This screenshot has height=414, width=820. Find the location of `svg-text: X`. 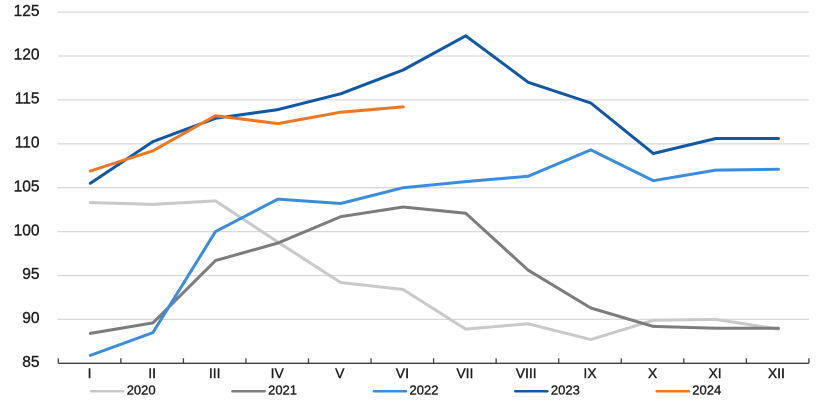

svg-text: X is located at coordinates (653, 373).